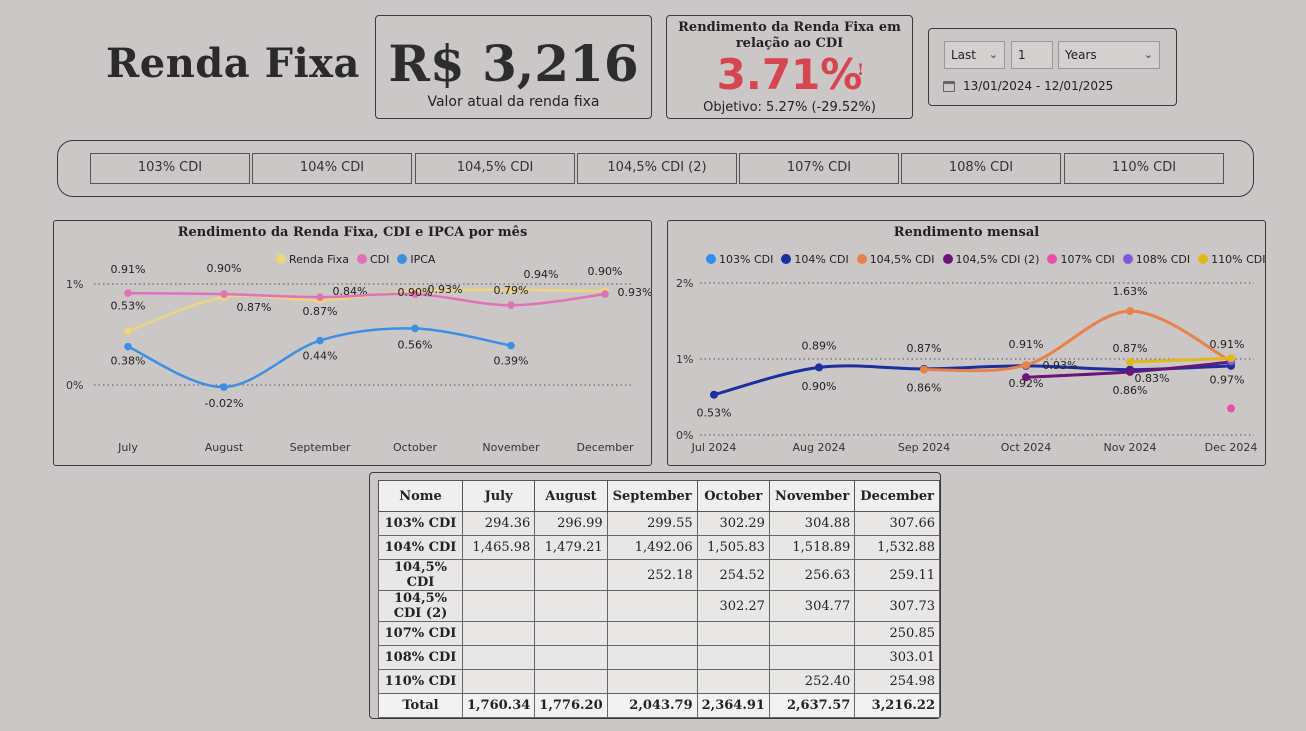 This screenshot has width=1306, height=731. Describe the element at coordinates (127, 447) in the screenshot. I see `x-tick-label: July` at that location.